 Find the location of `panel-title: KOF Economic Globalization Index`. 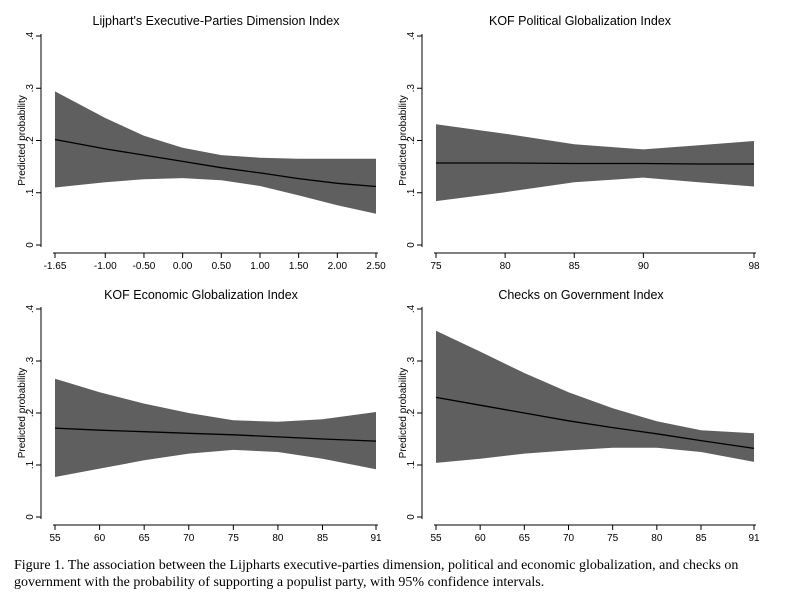

panel-title: KOF Economic Globalization Index is located at coordinates (201, 295).